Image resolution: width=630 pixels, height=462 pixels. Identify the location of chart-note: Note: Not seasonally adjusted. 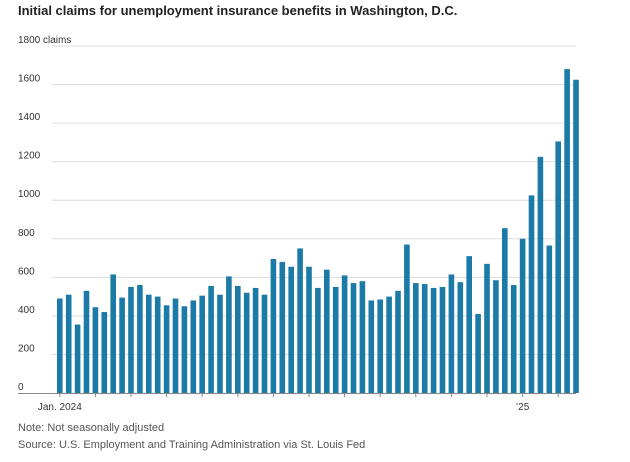
(91, 428).